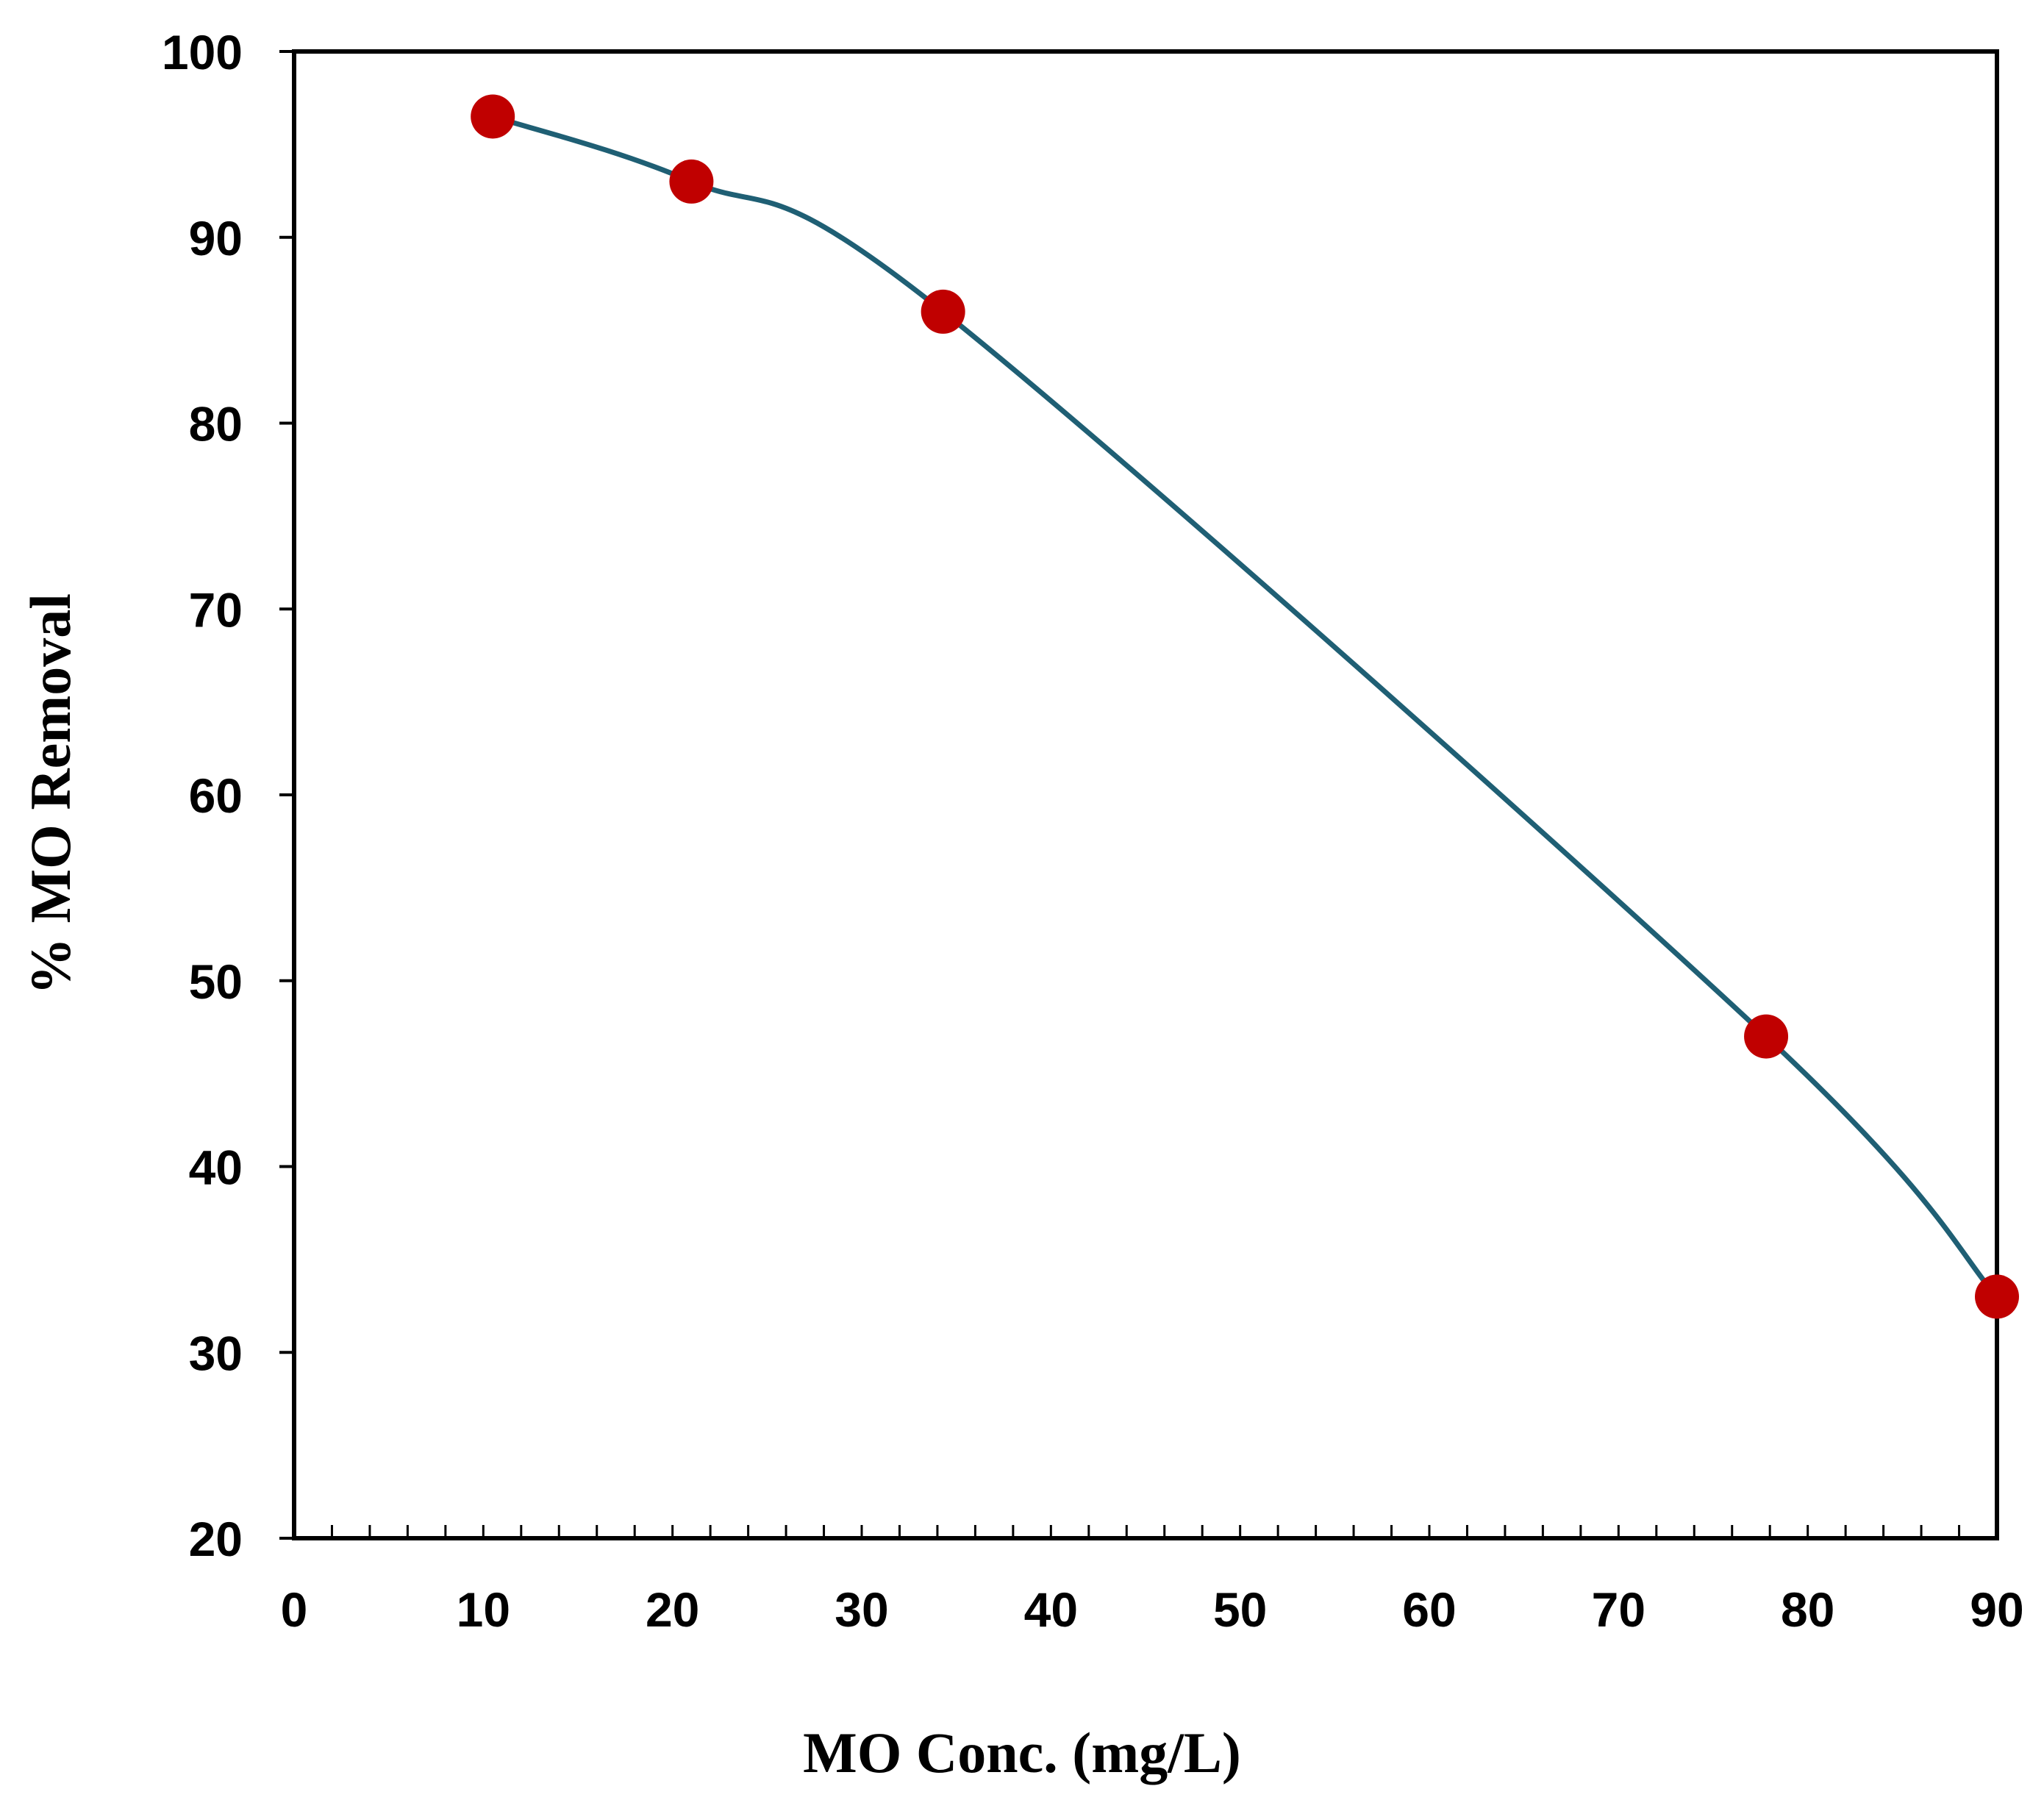  Describe the element at coordinates (202, 52) in the screenshot. I see `y-tick-label: 100` at that location.